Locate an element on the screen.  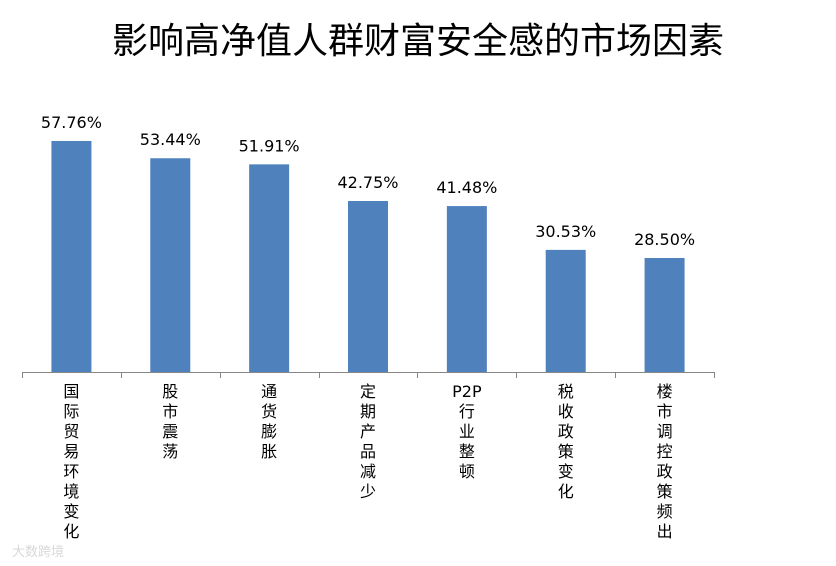
x-tick-label: P2P 行业整顿 is located at coordinates (467, 431).